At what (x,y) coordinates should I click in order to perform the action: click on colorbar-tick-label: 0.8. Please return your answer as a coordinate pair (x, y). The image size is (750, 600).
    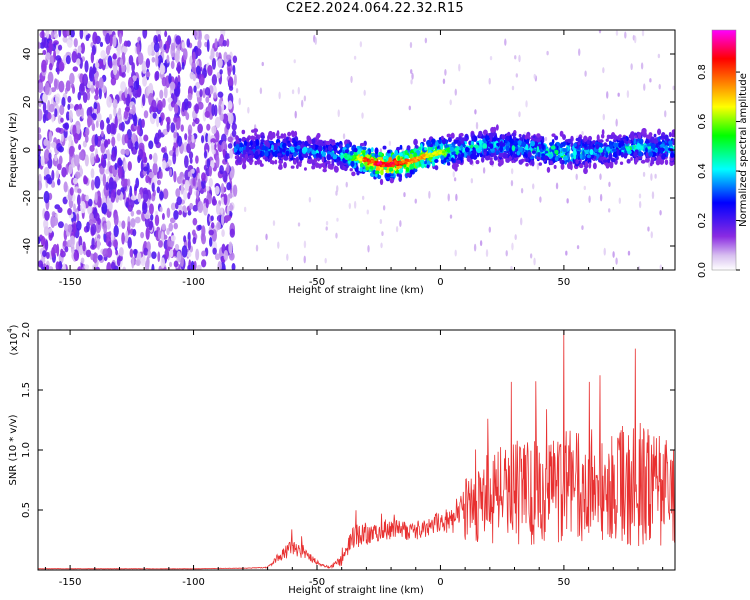
    Looking at the image, I should click on (702, 72).